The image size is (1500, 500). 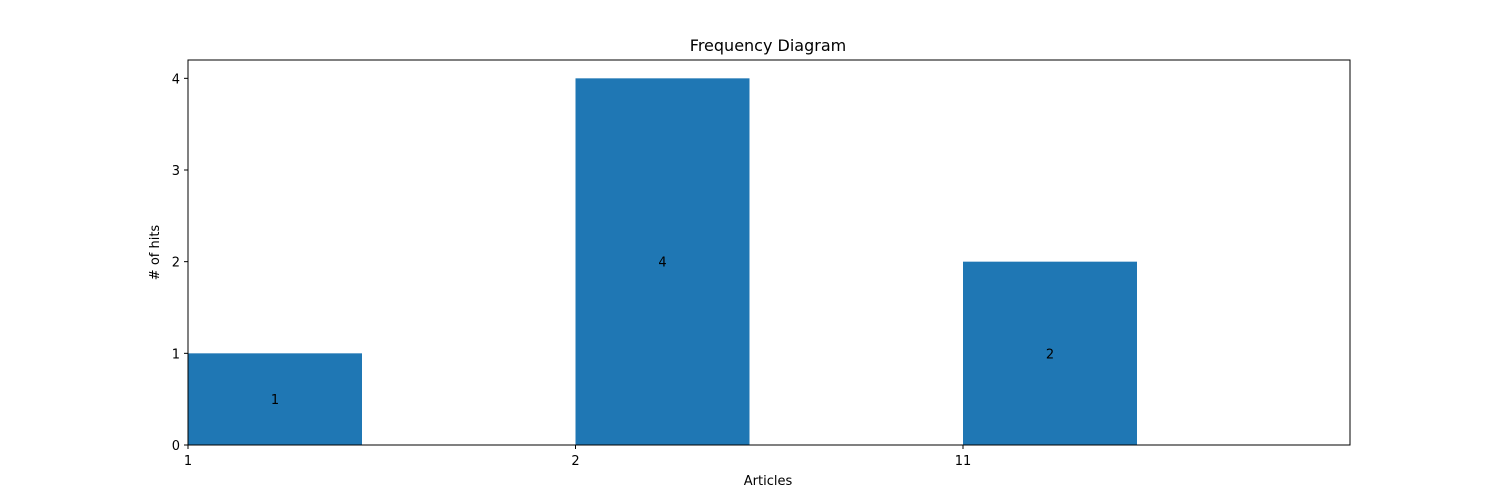 What do you see at coordinates (768, 45) in the screenshot?
I see `chart-title: Frequency Diagram` at bounding box center [768, 45].